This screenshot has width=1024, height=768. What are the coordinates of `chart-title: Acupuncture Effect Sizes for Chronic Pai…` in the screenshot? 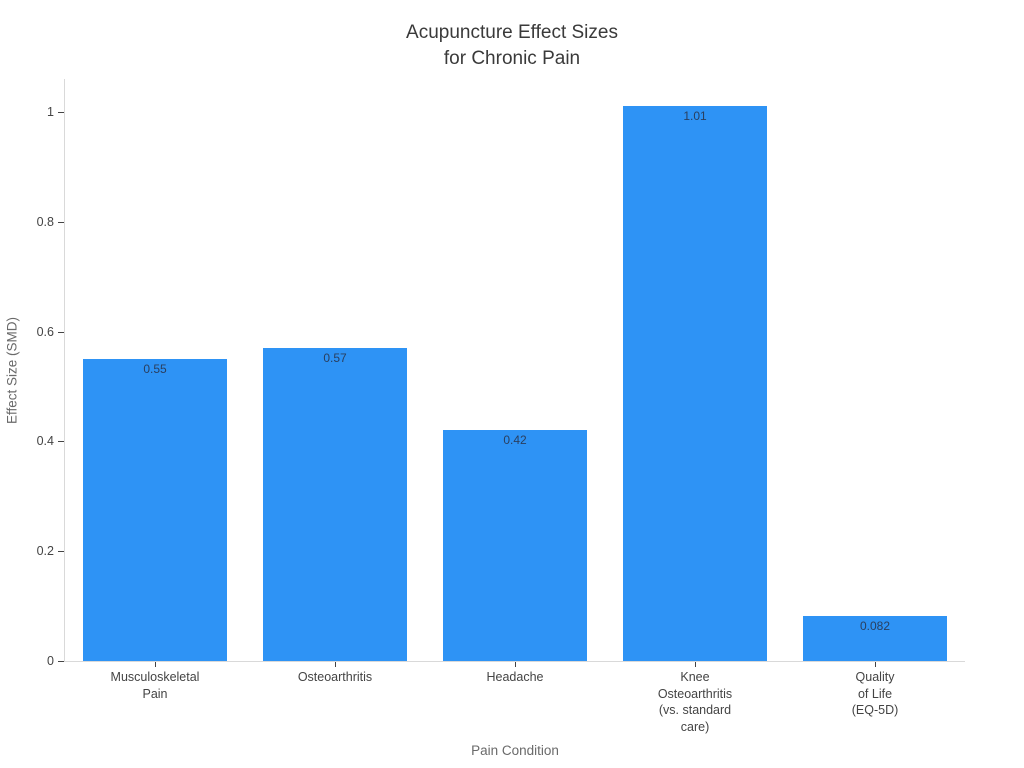 It's located at (512, 46).